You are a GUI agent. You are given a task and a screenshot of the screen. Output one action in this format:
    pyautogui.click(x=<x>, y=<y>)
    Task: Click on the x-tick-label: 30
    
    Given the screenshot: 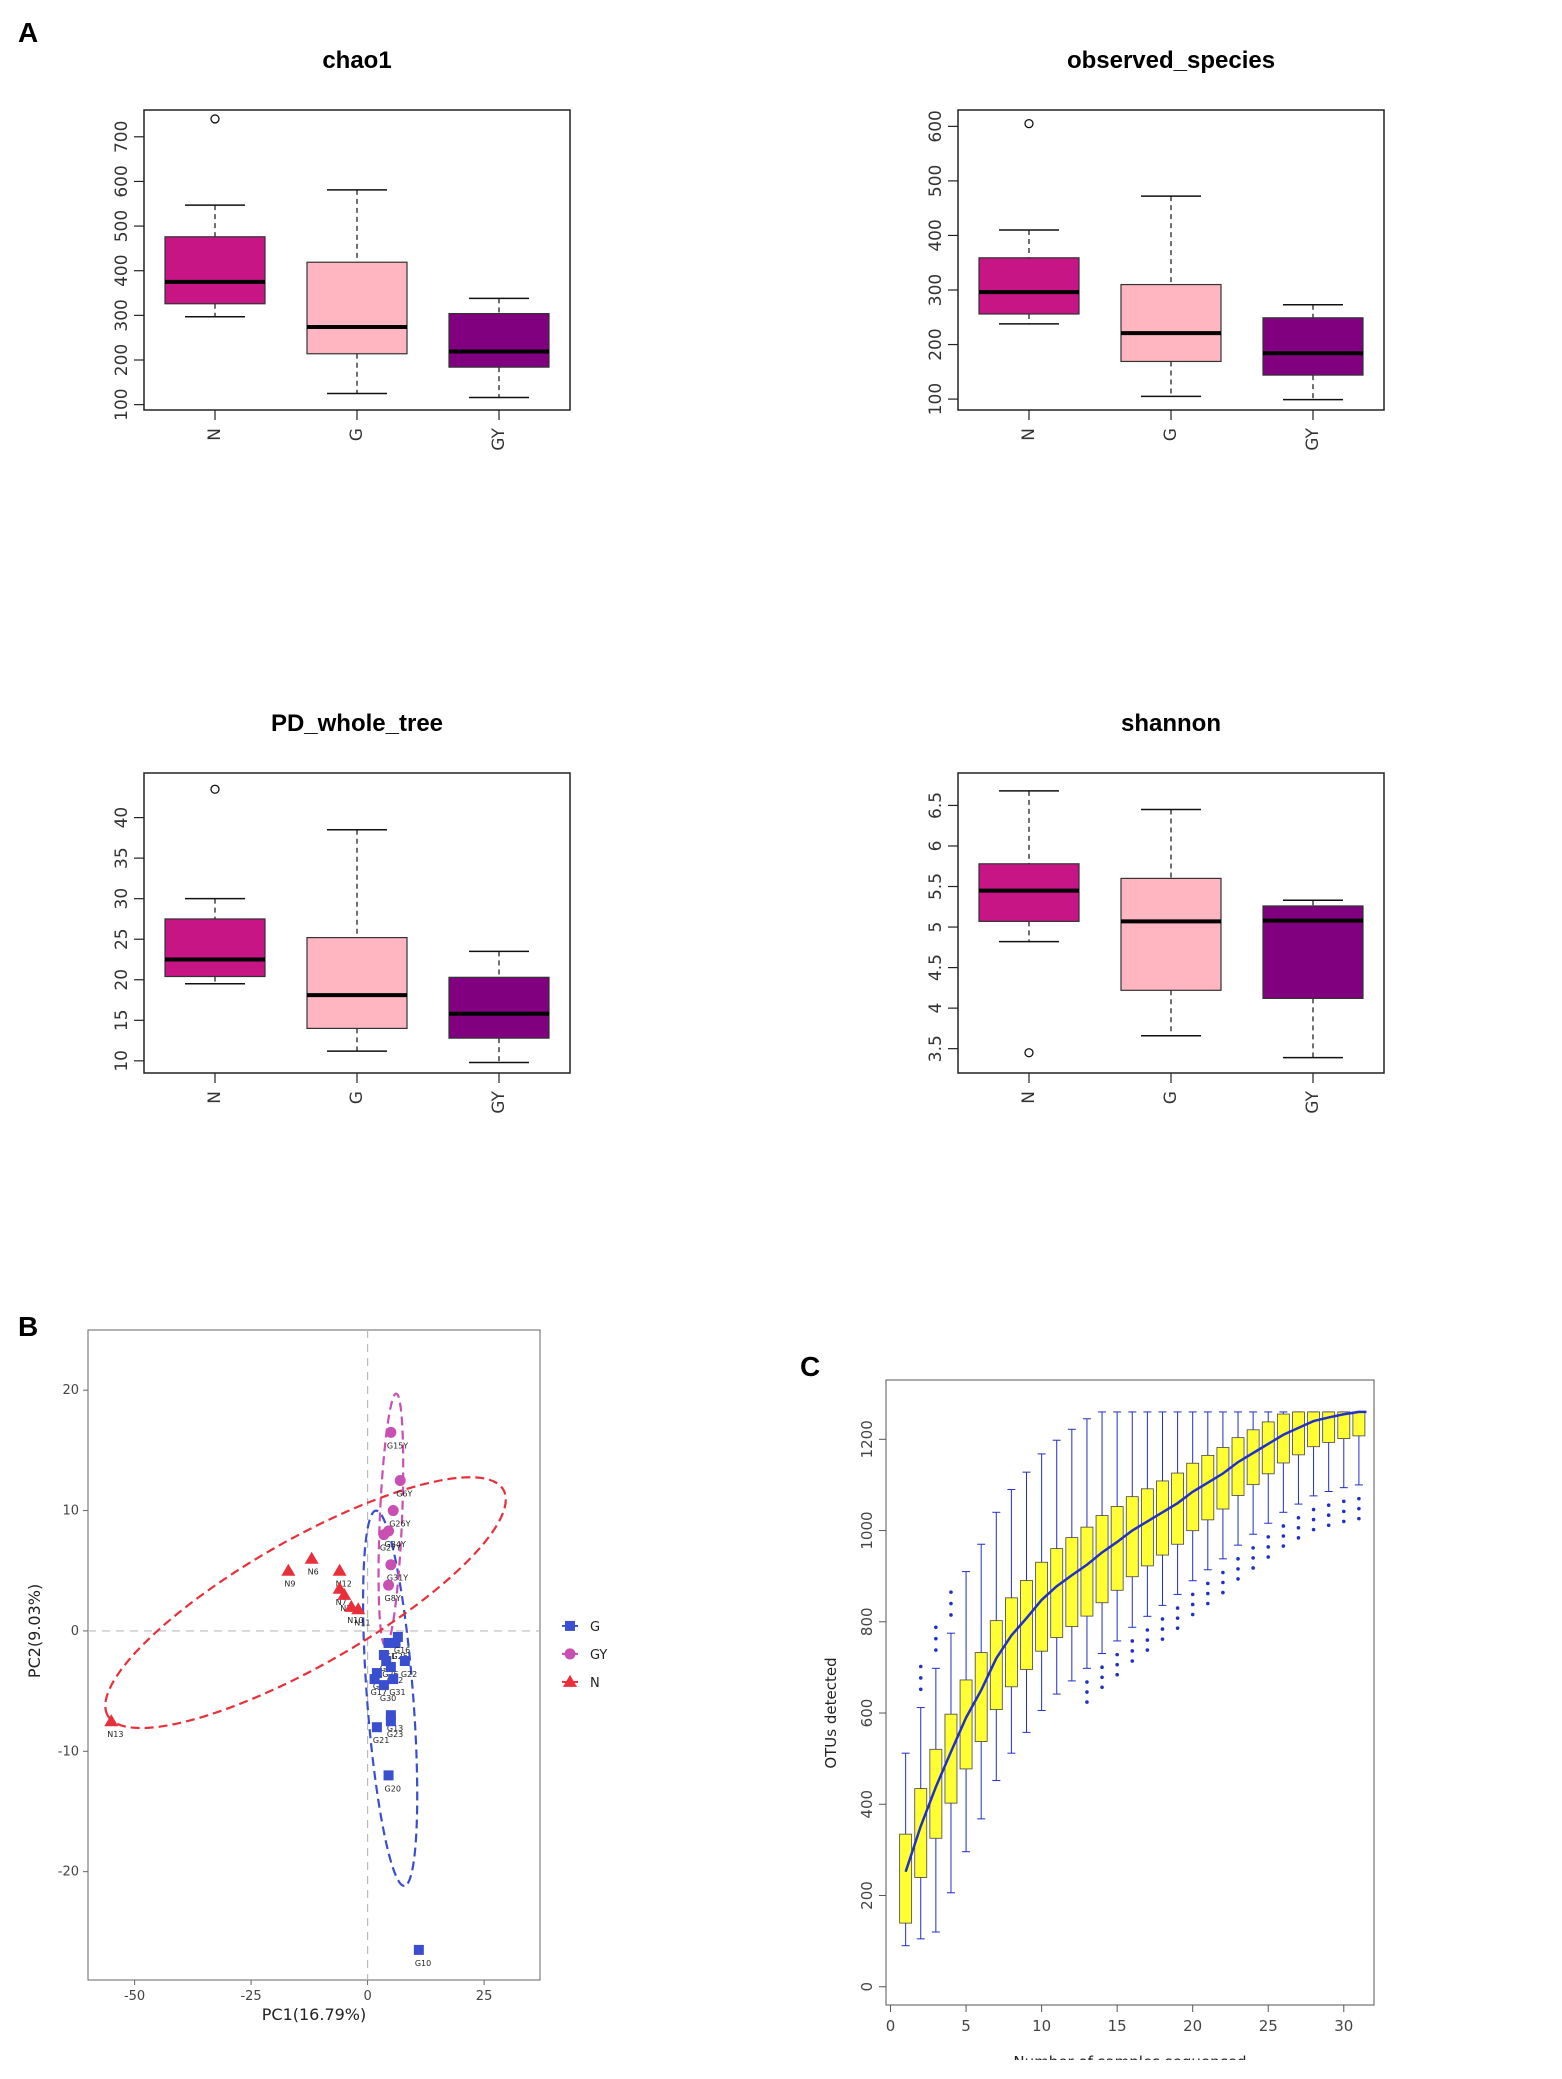 What is the action you would take?
    pyautogui.click(x=1343, y=2026)
    